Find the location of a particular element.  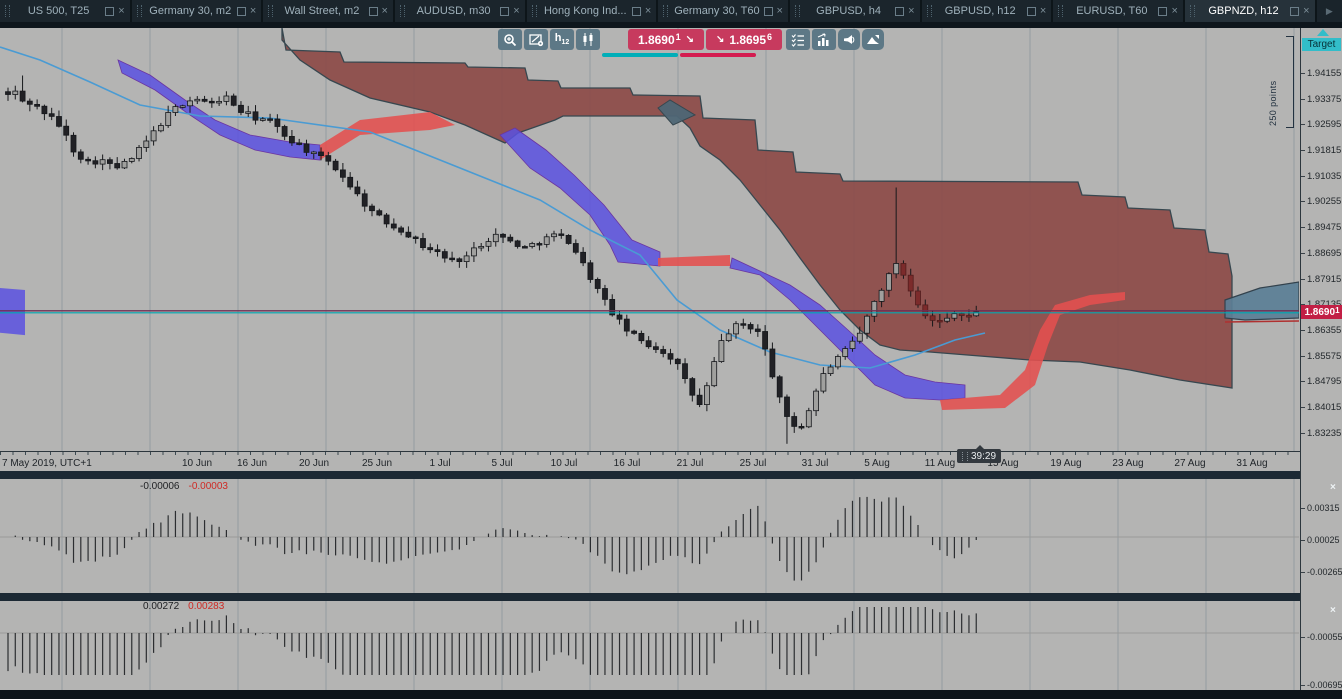

tab-gbpusd-h12: GBPUSD, h12 × is located at coordinates (986, 11).